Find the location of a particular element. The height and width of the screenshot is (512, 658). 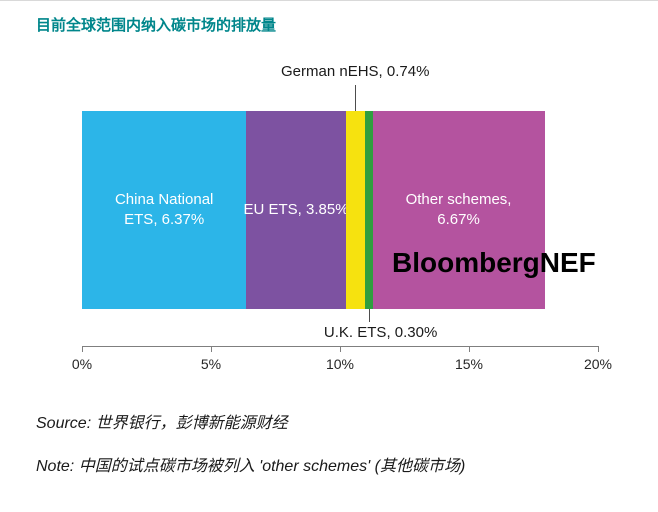

x-axis-tick-label: 5% is located at coordinates (211, 364).